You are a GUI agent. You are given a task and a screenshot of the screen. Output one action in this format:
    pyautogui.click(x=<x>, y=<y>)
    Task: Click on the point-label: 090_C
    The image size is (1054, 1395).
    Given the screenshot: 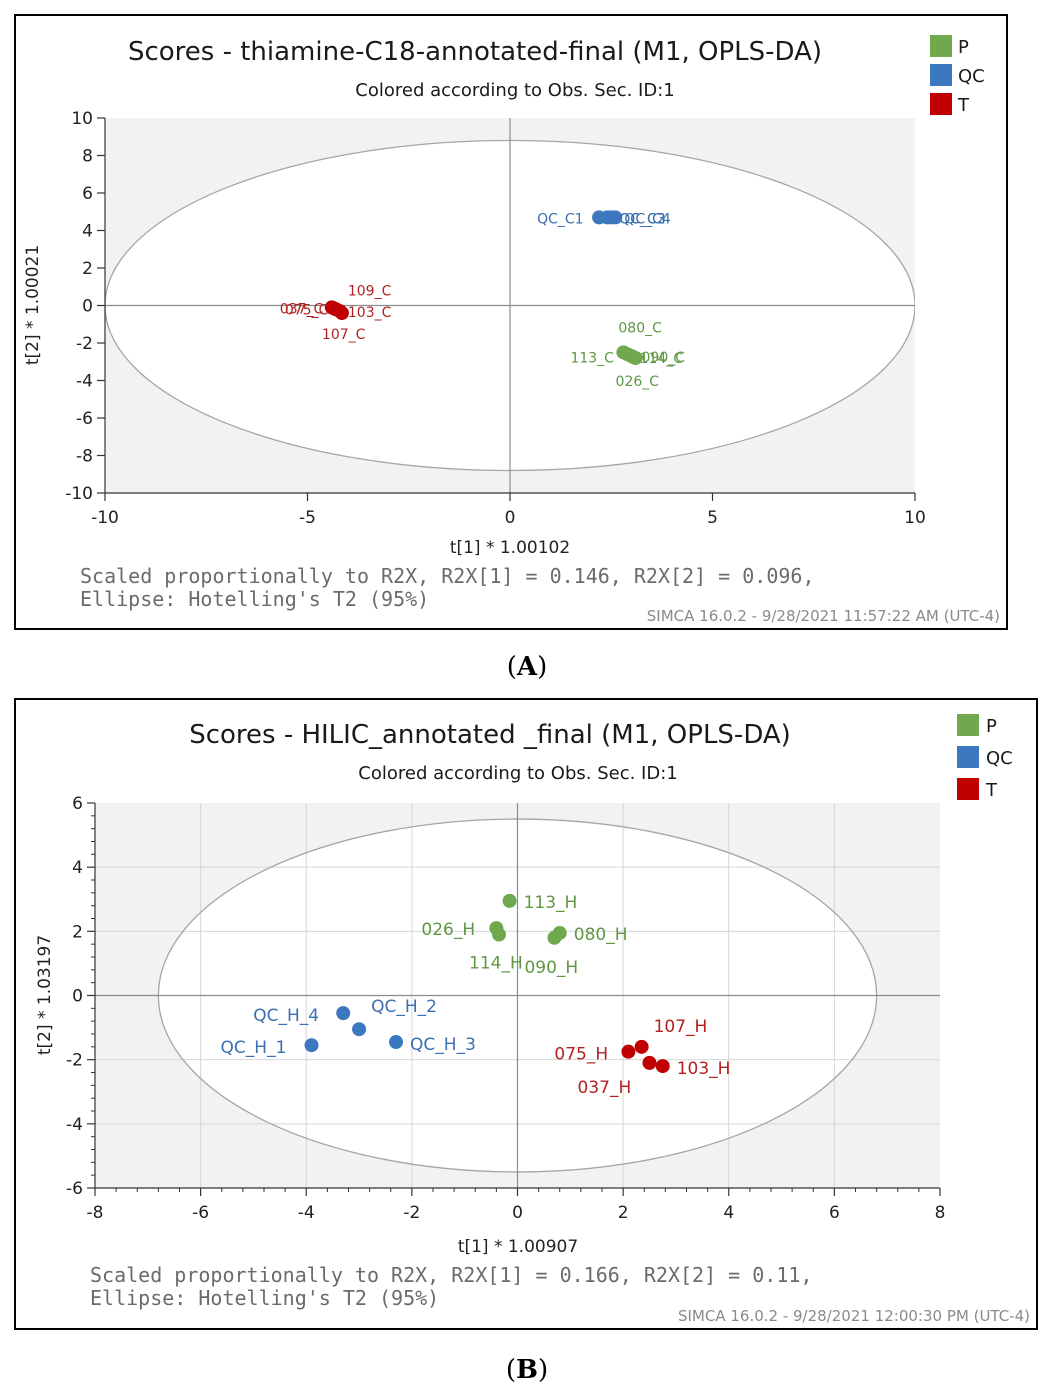 What is the action you would take?
    pyautogui.click(x=664, y=358)
    